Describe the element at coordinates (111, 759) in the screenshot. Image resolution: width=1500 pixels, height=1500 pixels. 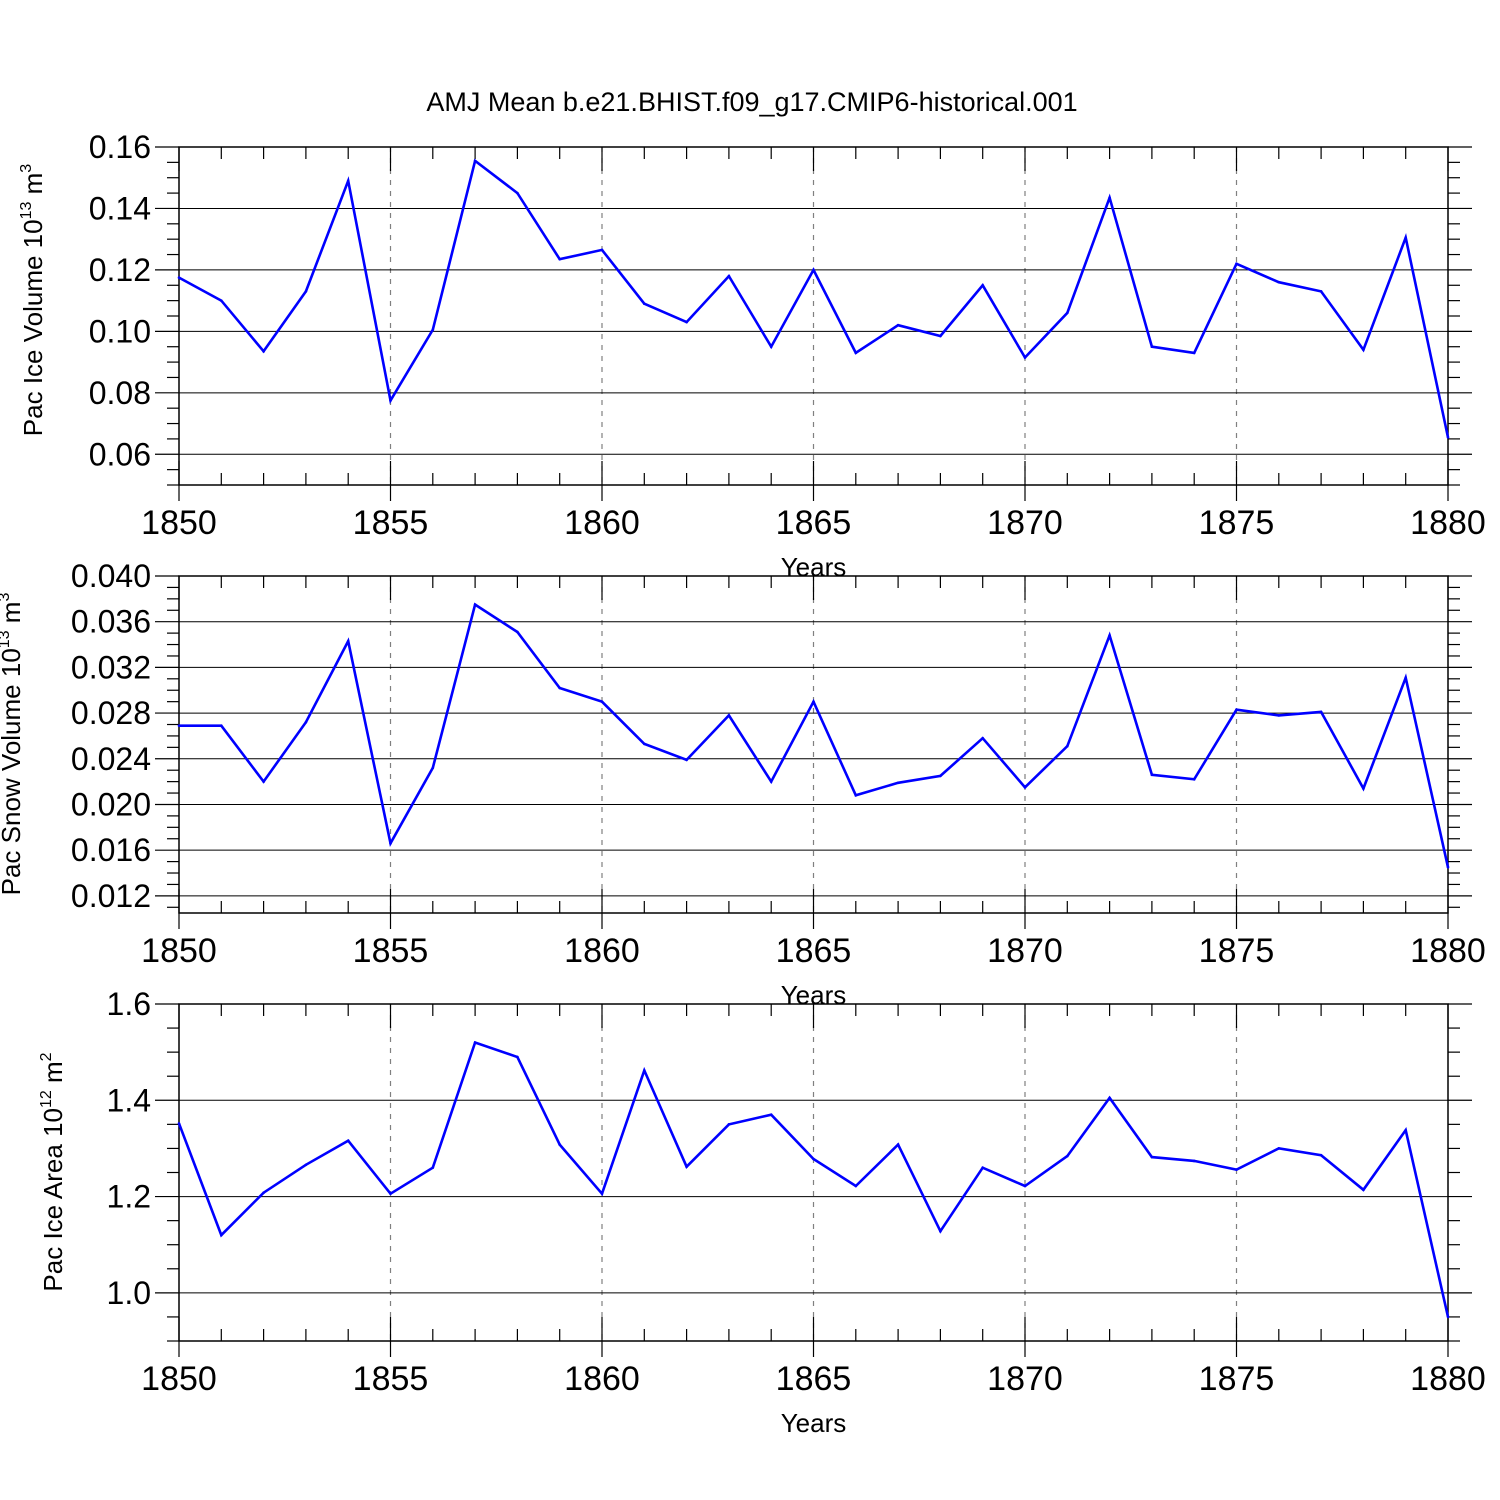
I see `y-tick-label: 0.024` at that location.